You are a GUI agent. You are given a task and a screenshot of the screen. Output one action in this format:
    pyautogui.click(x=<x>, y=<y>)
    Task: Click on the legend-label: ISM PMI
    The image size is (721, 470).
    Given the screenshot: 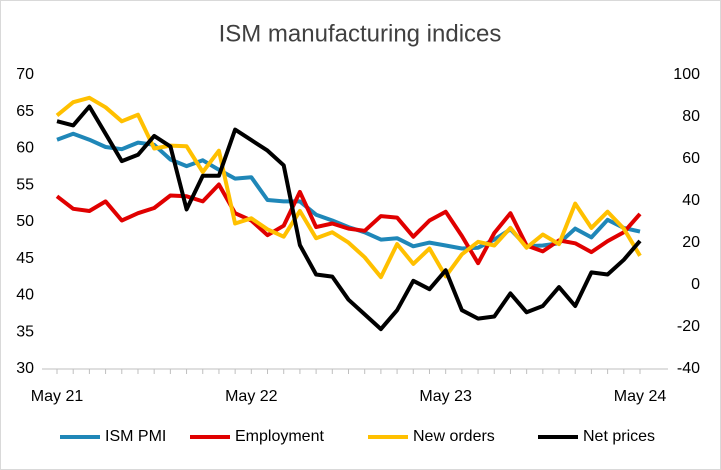 What is the action you would take?
    pyautogui.click(x=135, y=436)
    